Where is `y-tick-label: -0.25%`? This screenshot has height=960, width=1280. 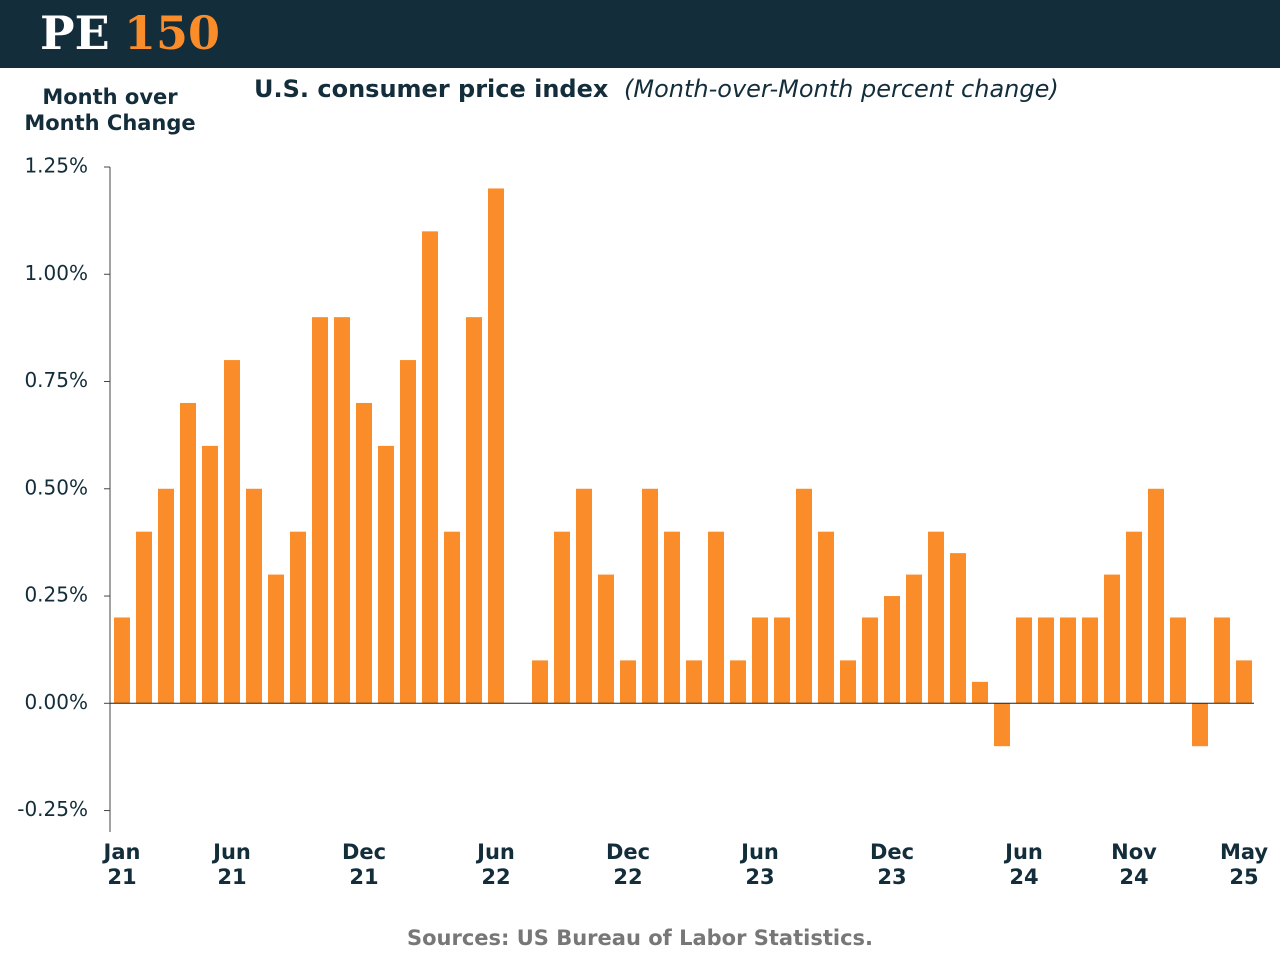 y-tick-label: -0.25% is located at coordinates (52, 809).